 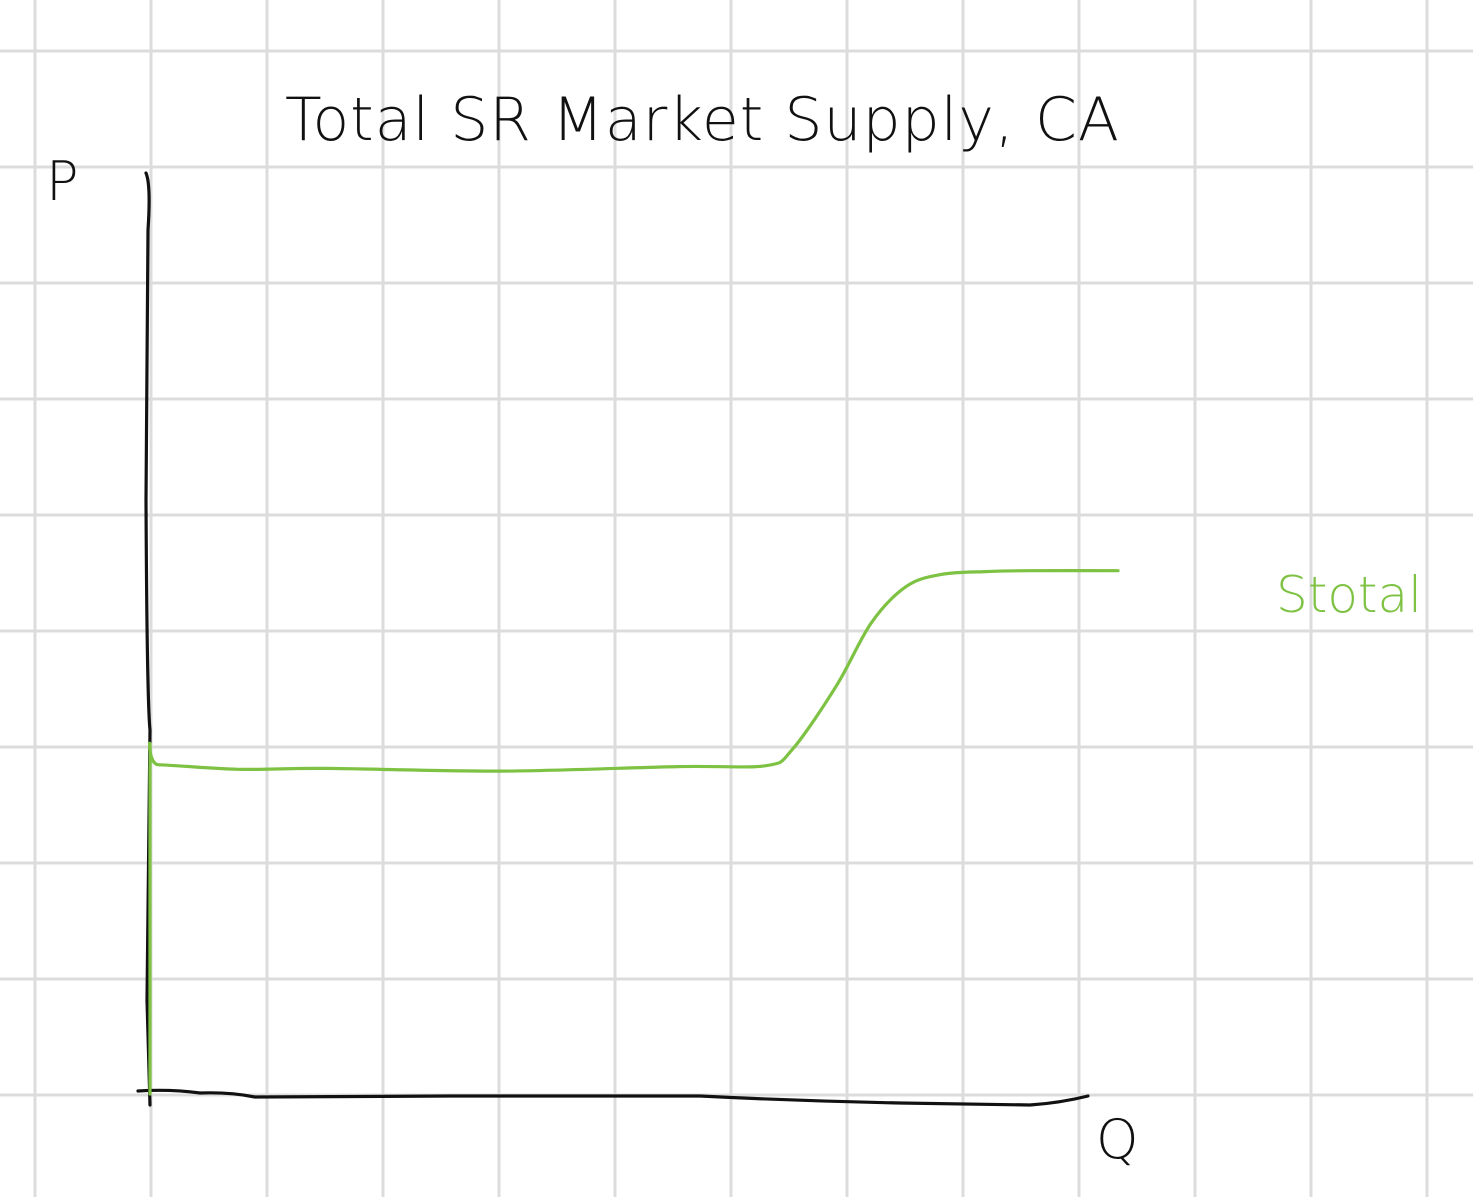 I want to click on y-axis, so click(x=148, y=639).